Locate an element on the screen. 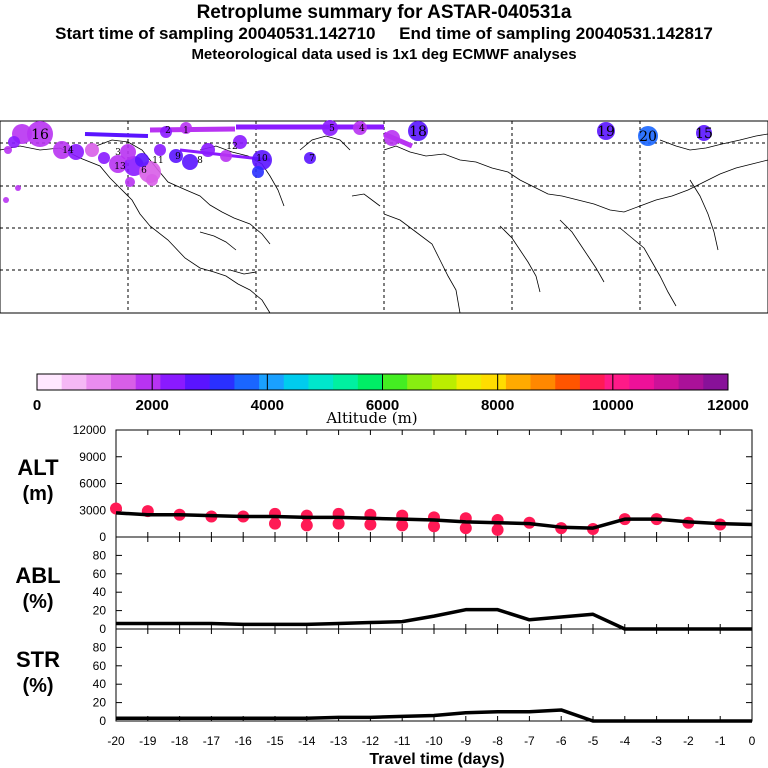 The image size is (768, 768). colorbar-tick-label: 12000 is located at coordinates (728, 405).